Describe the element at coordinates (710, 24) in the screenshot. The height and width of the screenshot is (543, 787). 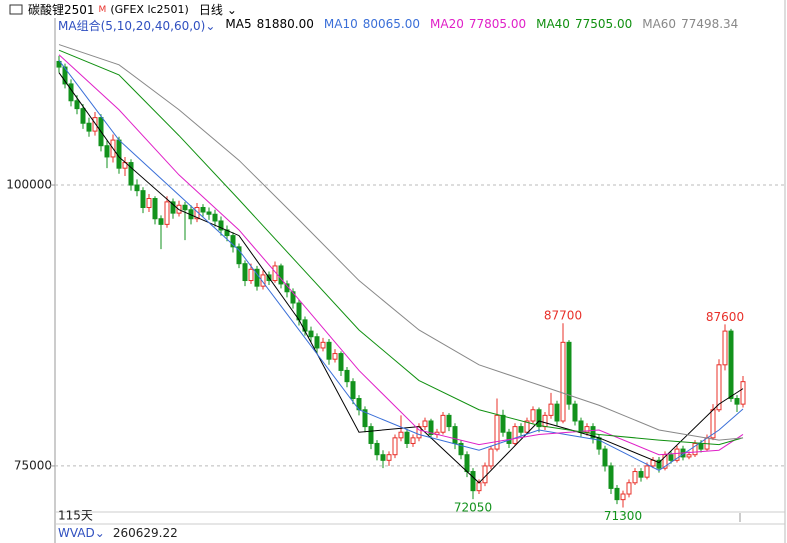
I see `legend-value: 77498.34` at that location.